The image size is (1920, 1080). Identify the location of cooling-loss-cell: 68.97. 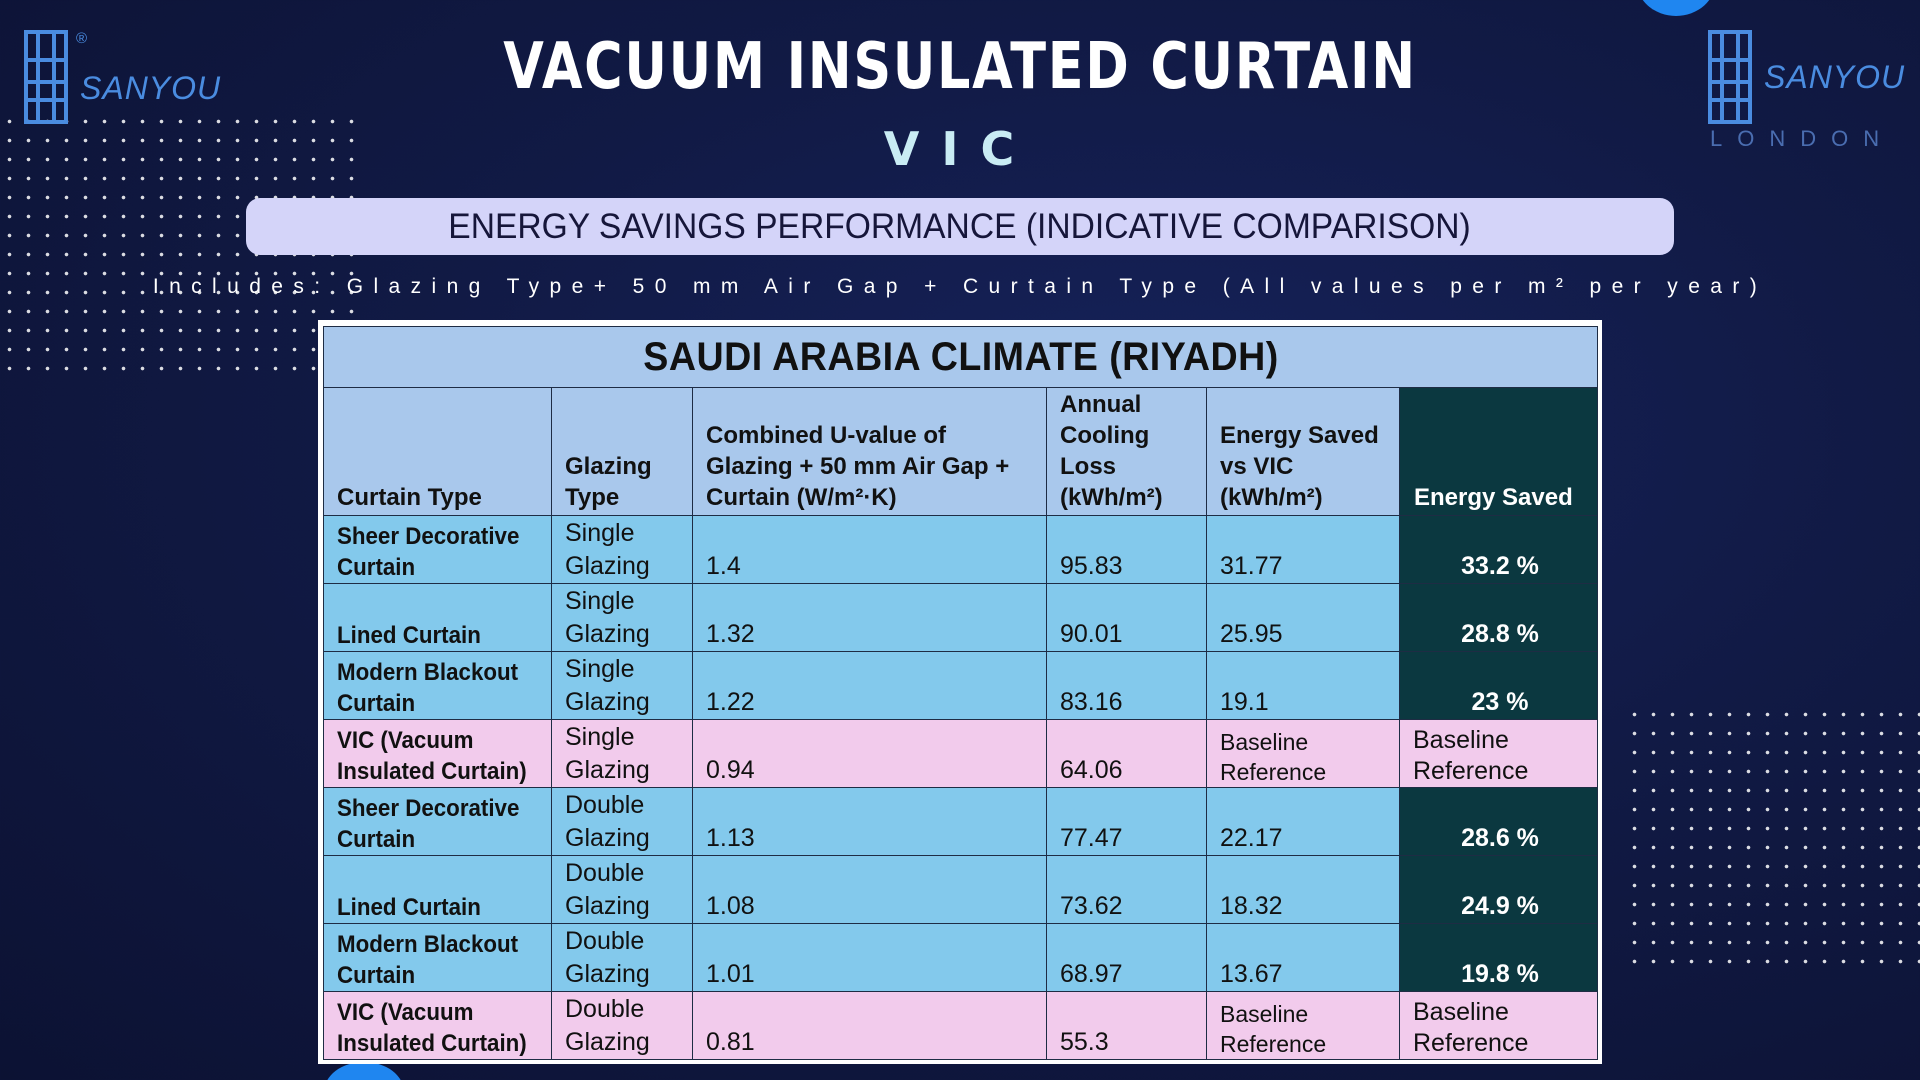
(1126, 957).